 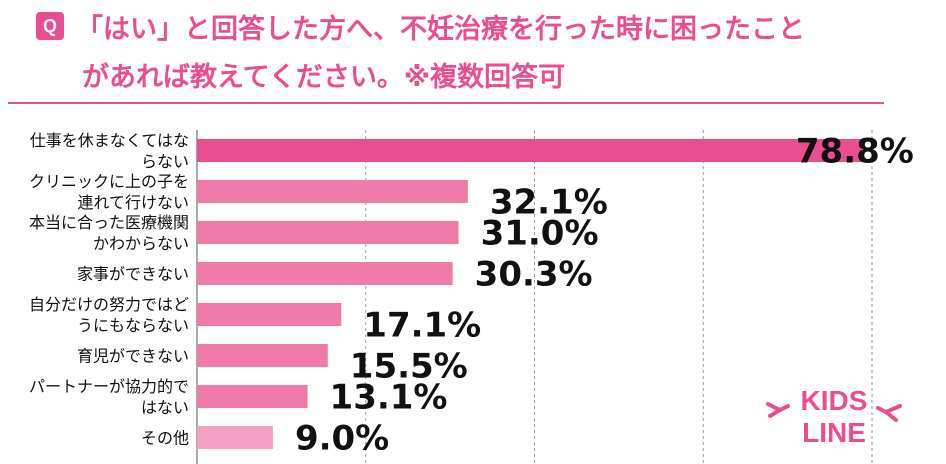 I want to click on logo-text-kids: KIDS, so click(x=834, y=400).